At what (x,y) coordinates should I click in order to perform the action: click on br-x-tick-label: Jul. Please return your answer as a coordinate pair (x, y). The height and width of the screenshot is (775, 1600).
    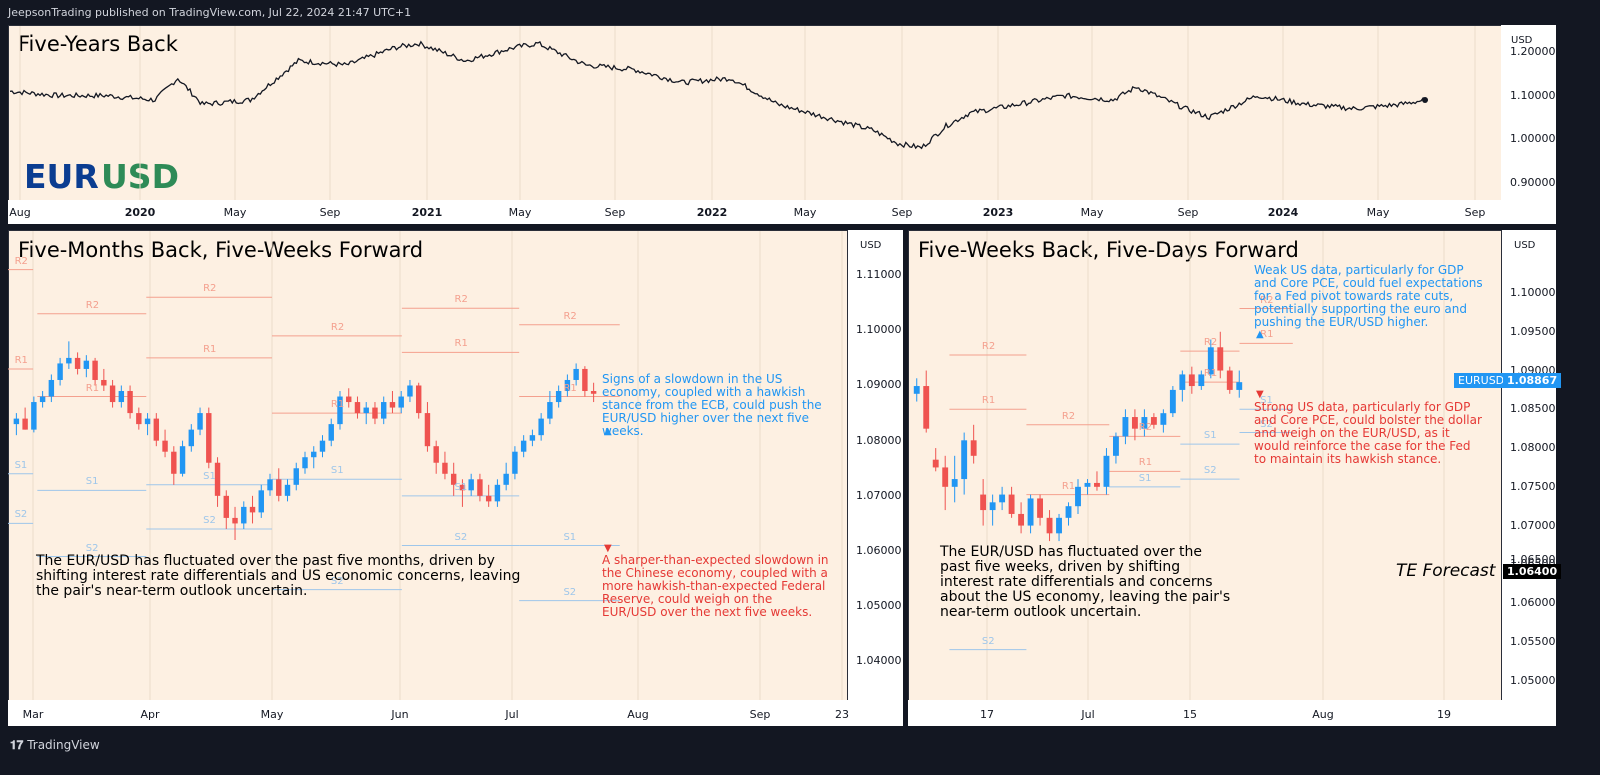
    Looking at the image, I should click on (1088, 714).